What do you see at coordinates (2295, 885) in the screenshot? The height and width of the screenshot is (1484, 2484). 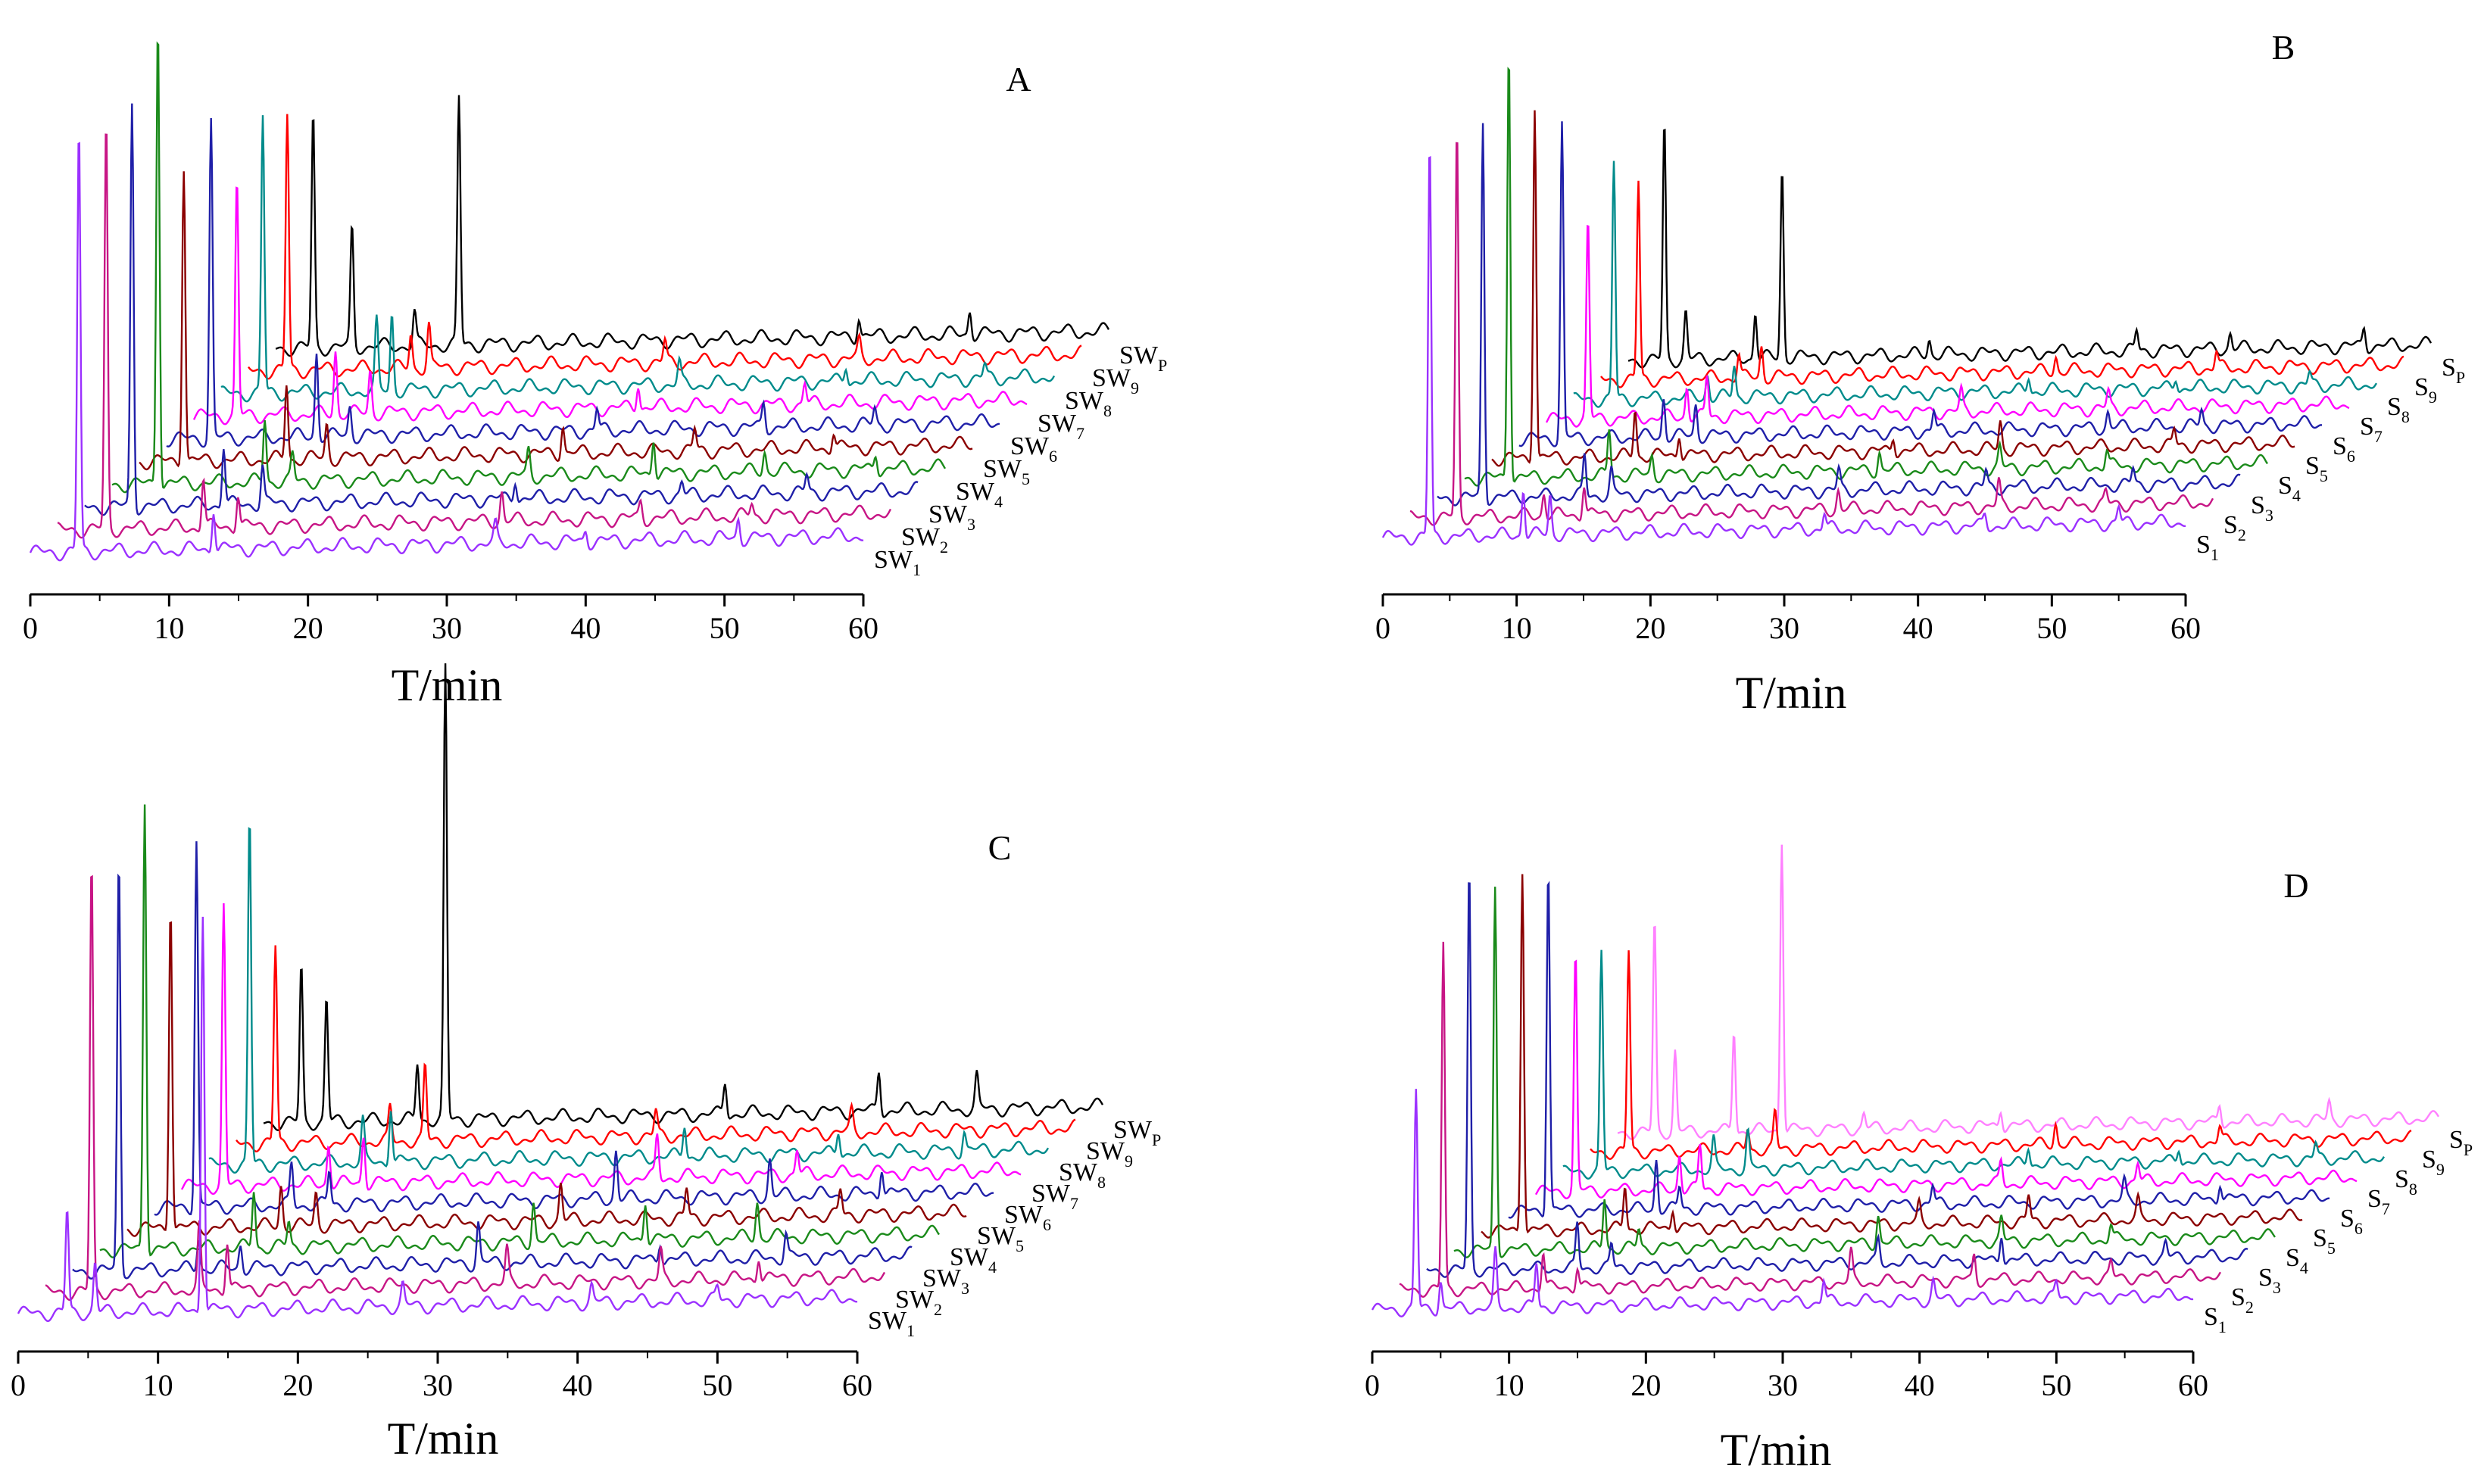 I see `panel-title: D` at bounding box center [2295, 885].